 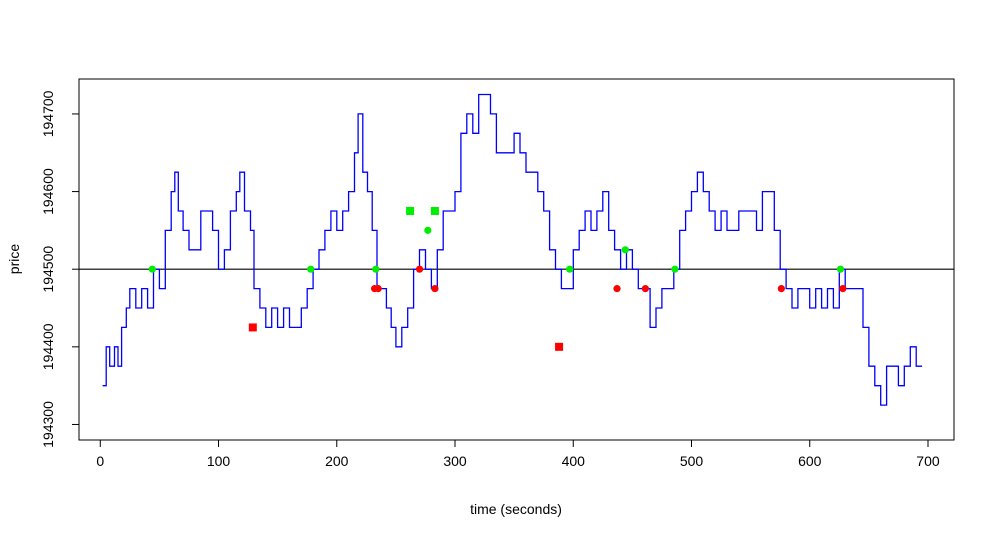 I want to click on x-tick-label: 700, so click(x=928, y=461).